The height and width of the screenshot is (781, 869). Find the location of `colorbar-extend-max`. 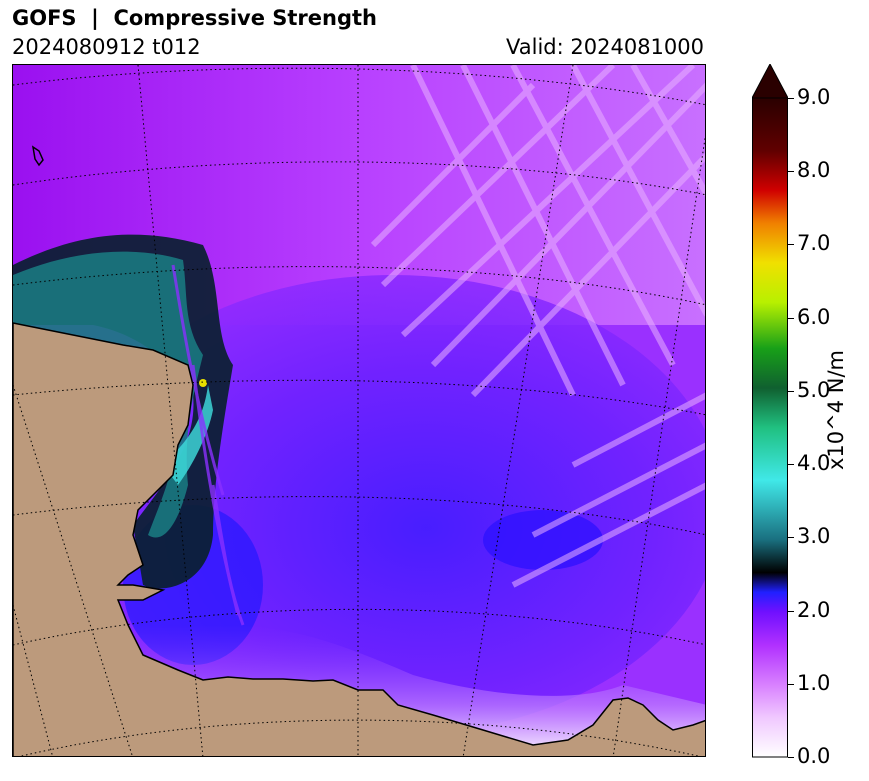

colorbar-extend-max is located at coordinates (770, 81).